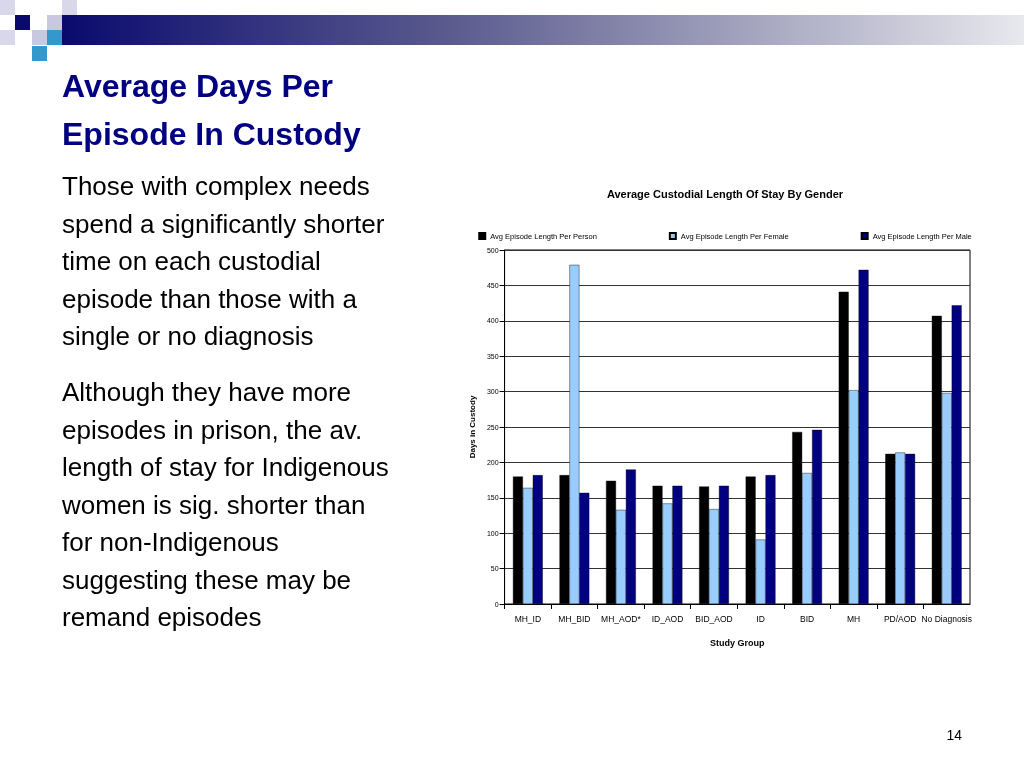  Describe the element at coordinates (621, 618) in the screenshot. I see `x-tick-label: MH_AOD*` at that location.